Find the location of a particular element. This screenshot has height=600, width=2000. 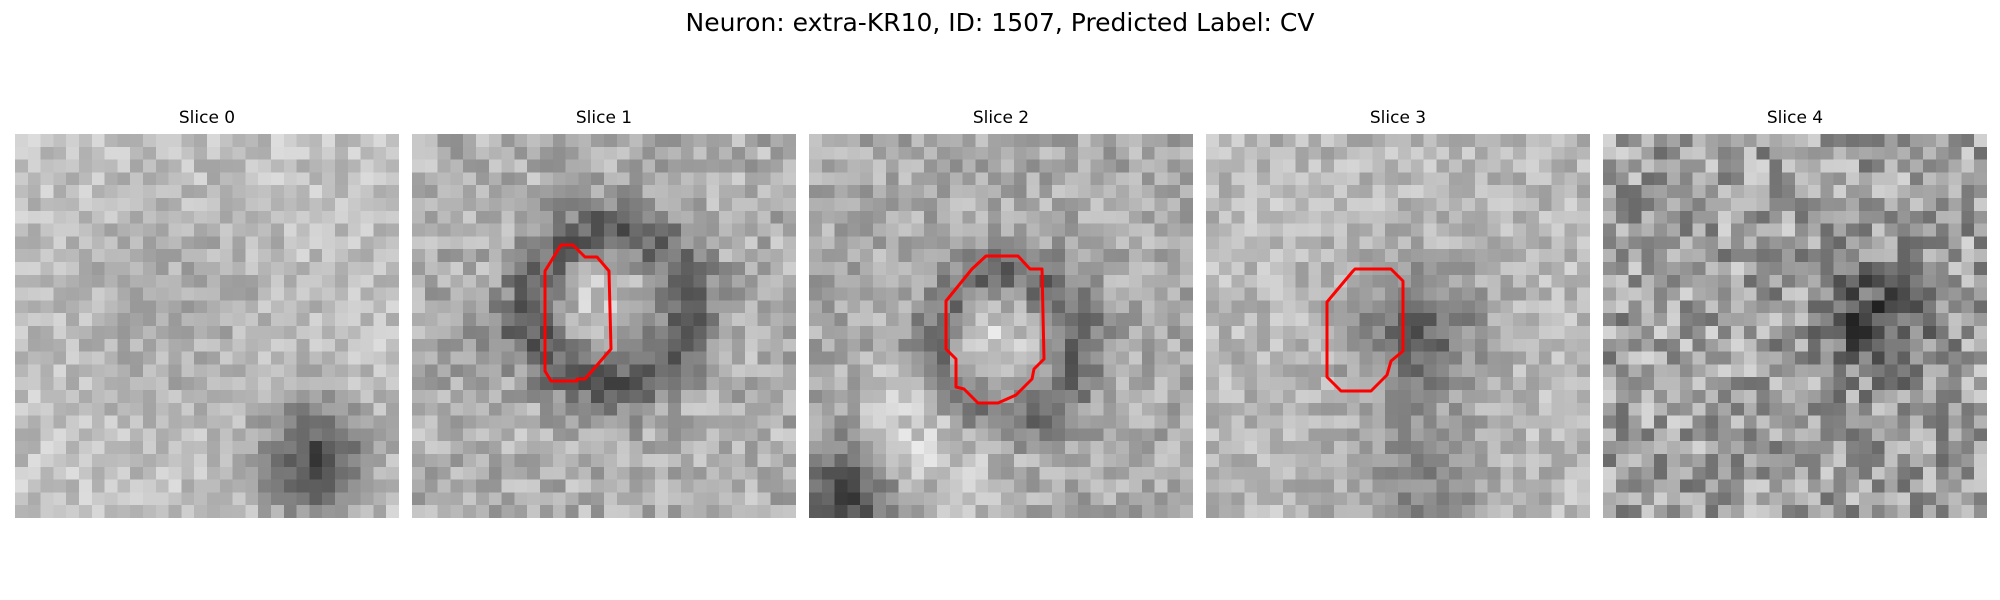

slice-title: Slice 0 is located at coordinates (207, 118).